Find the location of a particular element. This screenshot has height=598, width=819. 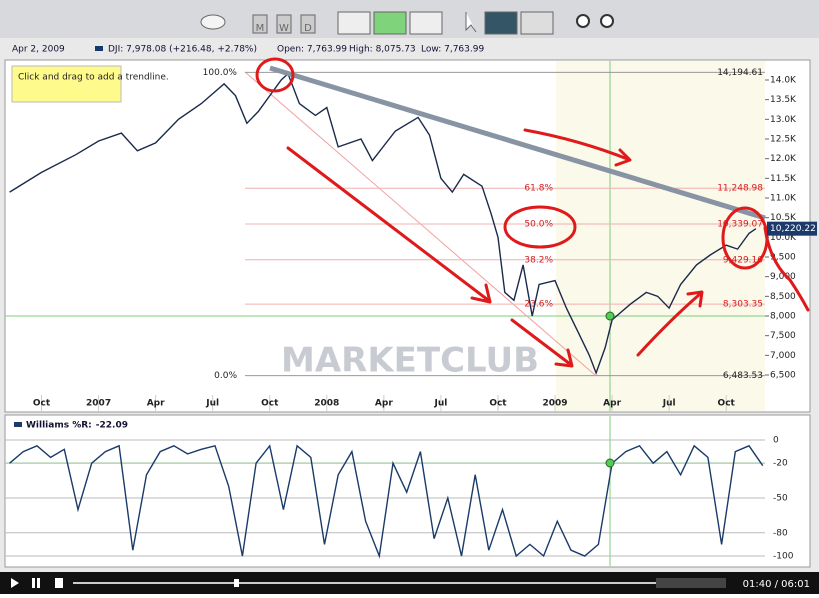

fib-level-label: 23.6% is located at coordinates (538, 305).